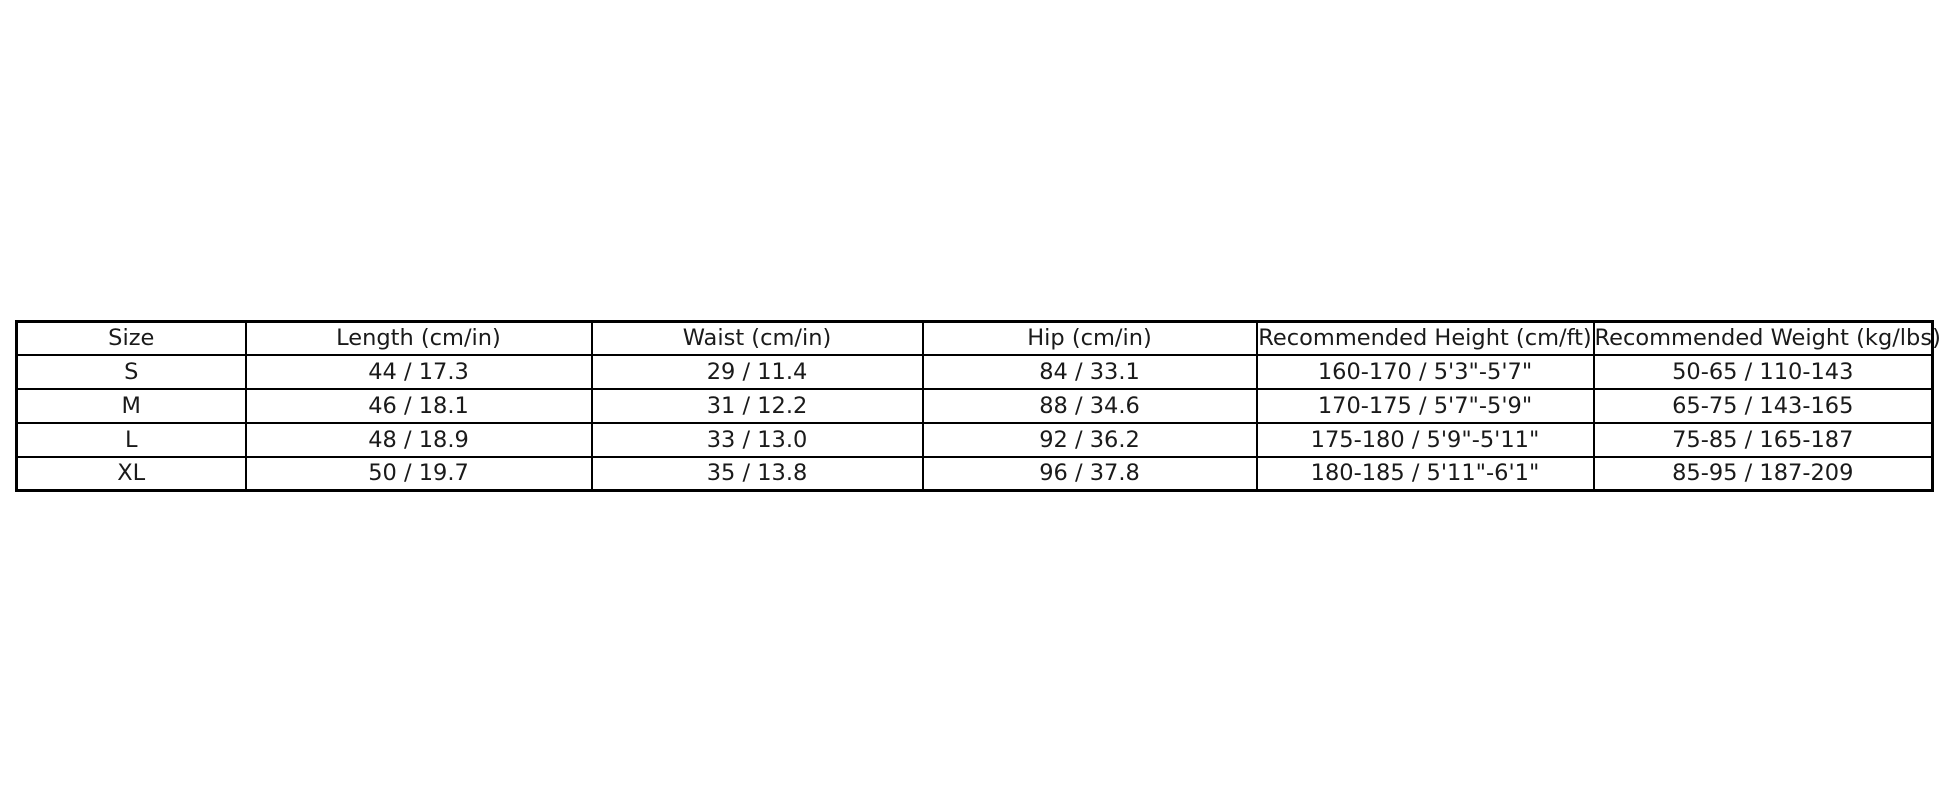 This screenshot has height=810, width=1946. What do you see at coordinates (418, 439) in the screenshot?
I see `table-cell: 48 / 18.9` at bounding box center [418, 439].